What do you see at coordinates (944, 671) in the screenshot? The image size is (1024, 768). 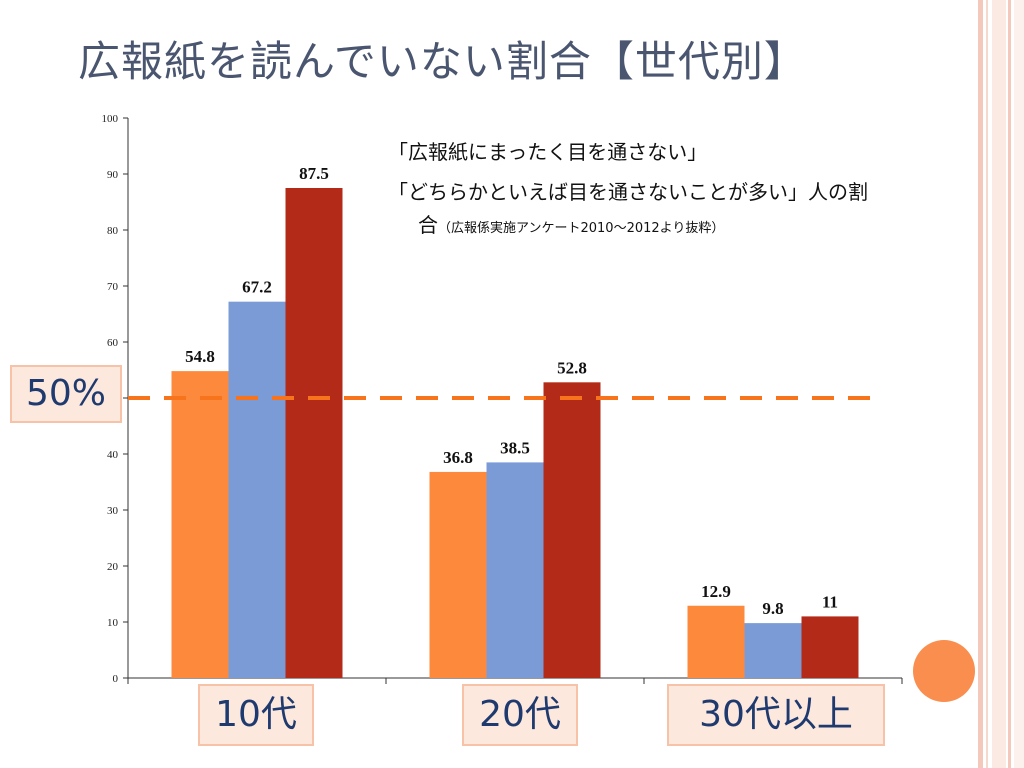 I see `decorative-circle` at bounding box center [944, 671].